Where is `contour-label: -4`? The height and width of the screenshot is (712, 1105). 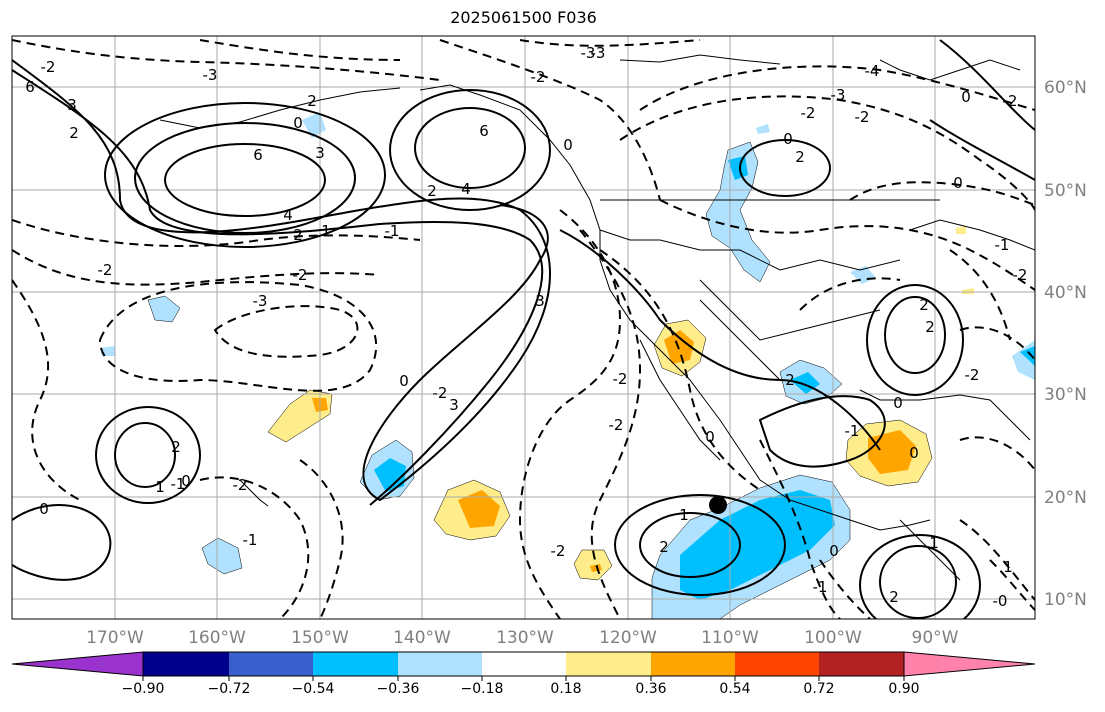
contour-label: -4 is located at coordinates (872, 71).